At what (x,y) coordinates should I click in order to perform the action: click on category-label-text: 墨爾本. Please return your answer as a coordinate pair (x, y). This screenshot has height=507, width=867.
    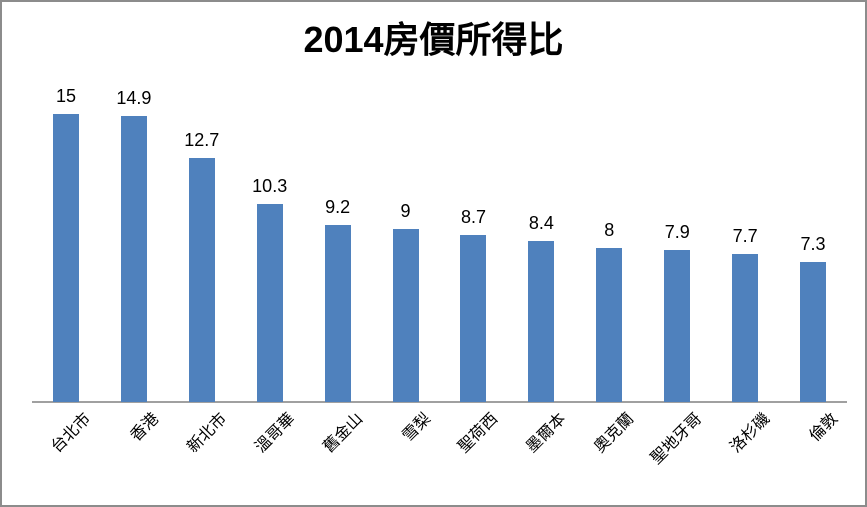
    Looking at the image, I should click on (546, 433).